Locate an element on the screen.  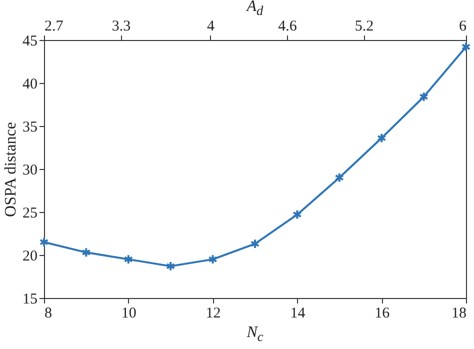
y-tick-label: 15 is located at coordinates (30, 300).